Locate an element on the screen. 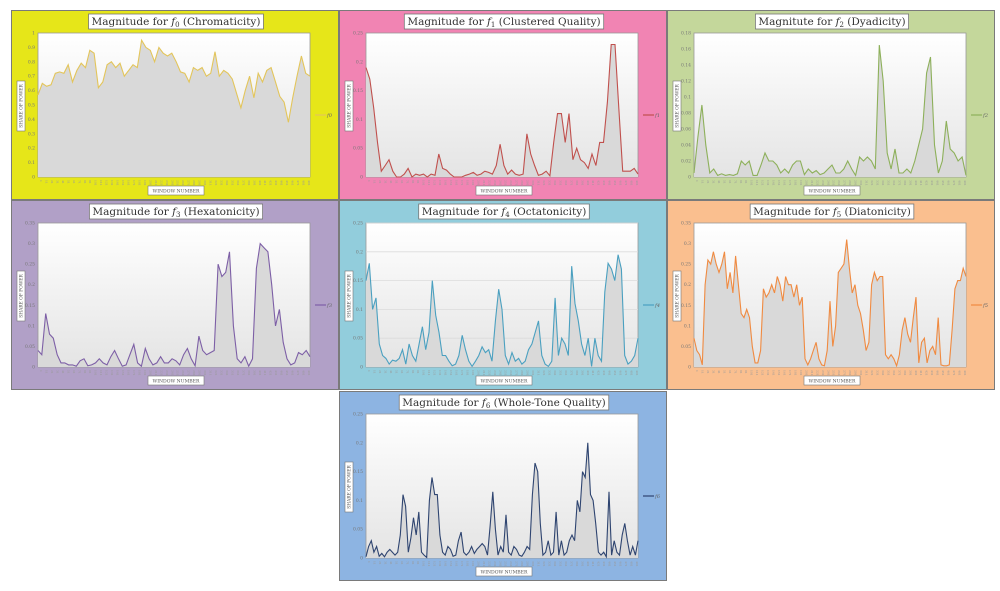 The height and width of the screenshot is (591, 1000). y-tick-label: 0.1 is located at coordinates (359, 310).